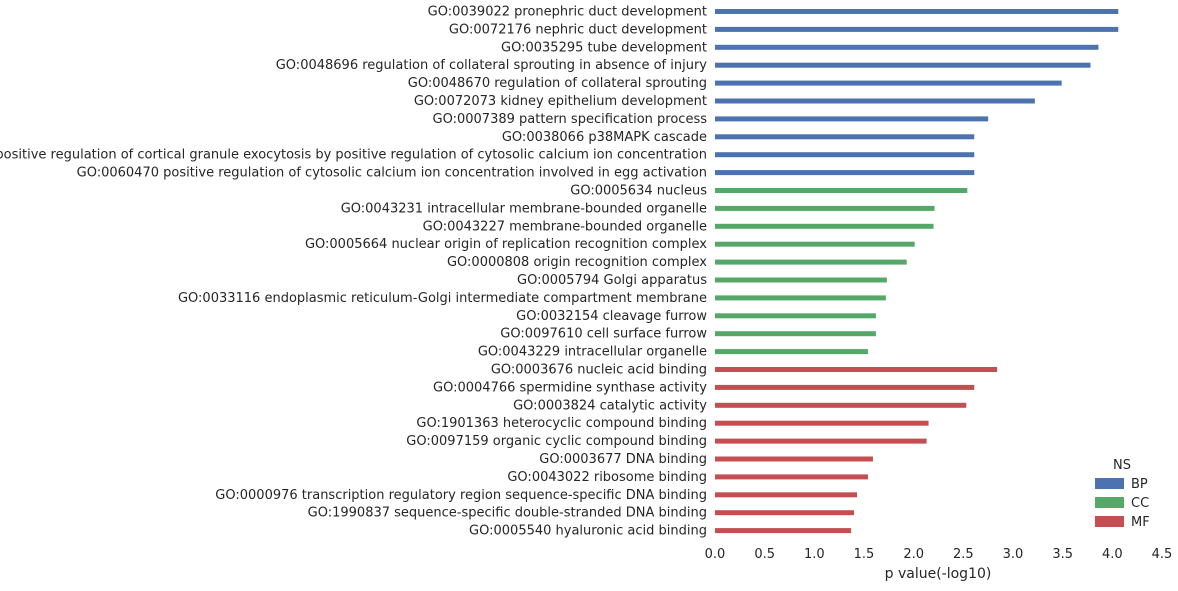 This screenshot has width=1178, height=591. What do you see at coordinates (610, 405) in the screenshot?
I see `category-label: GO:0003824 catalytic activity` at bounding box center [610, 405].